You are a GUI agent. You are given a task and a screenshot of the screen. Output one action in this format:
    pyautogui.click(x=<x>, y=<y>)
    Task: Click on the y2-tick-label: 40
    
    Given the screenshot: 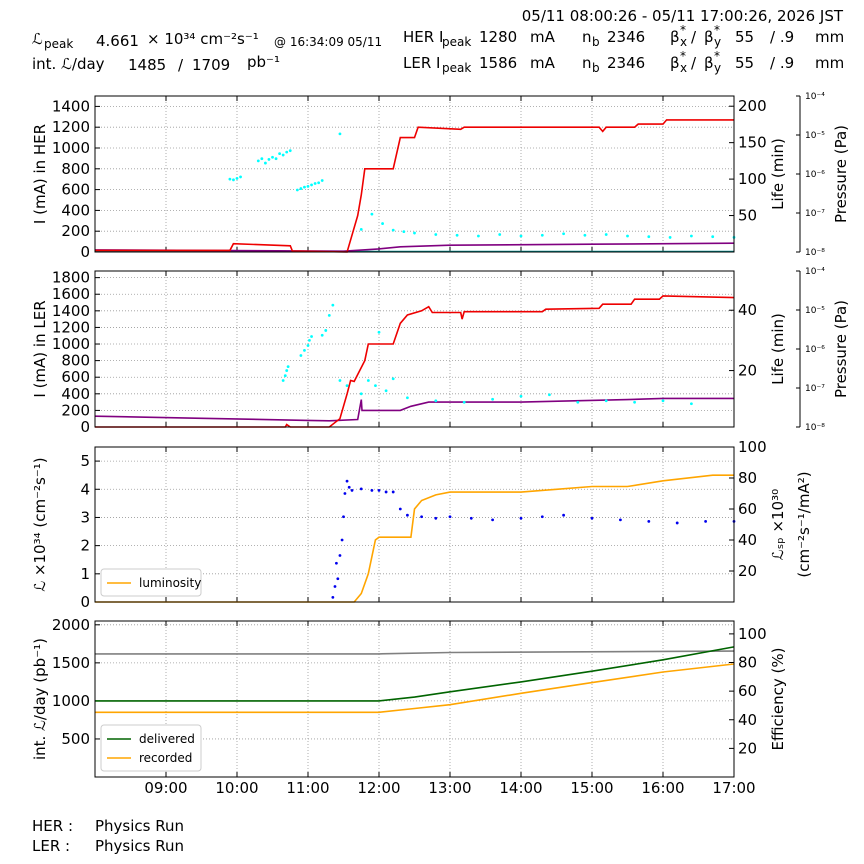 What is the action you would take?
    pyautogui.click(x=747, y=720)
    